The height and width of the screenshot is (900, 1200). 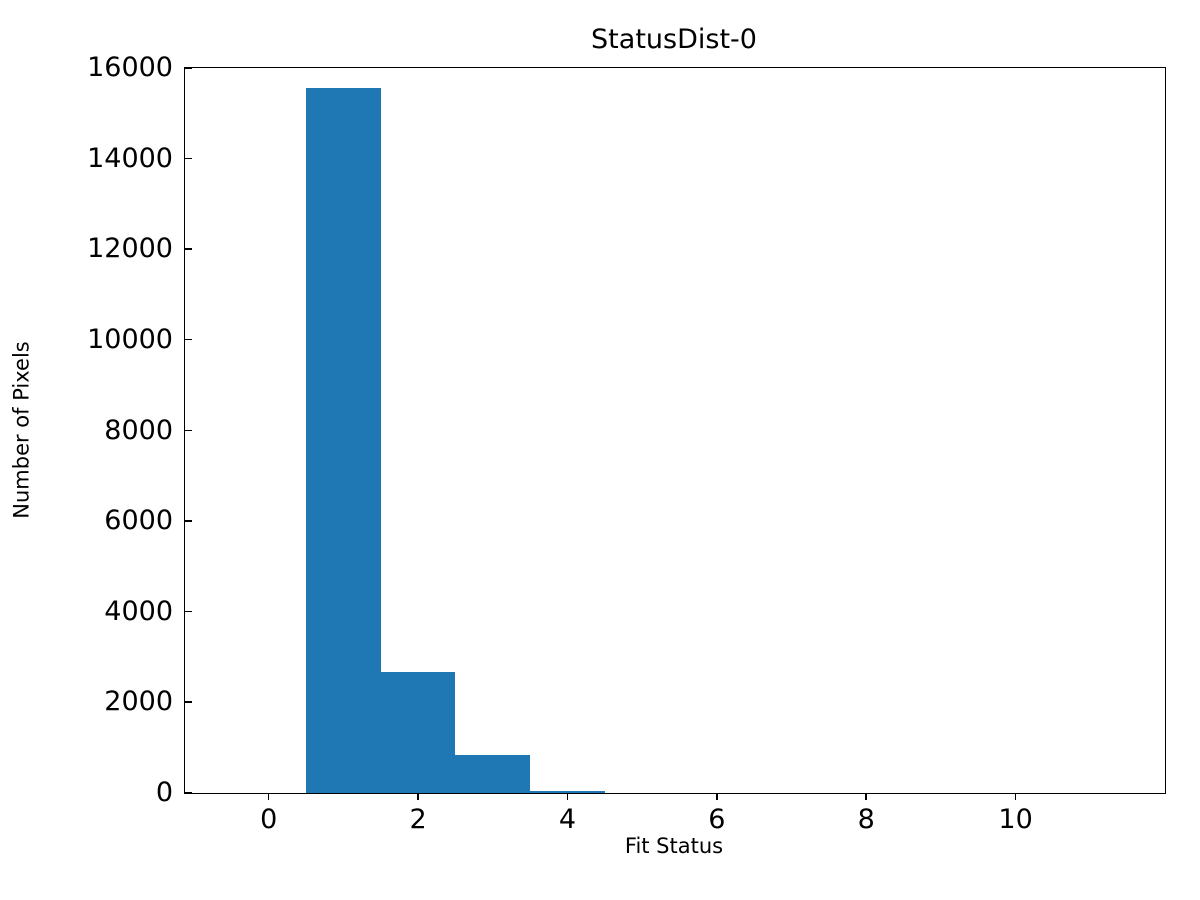 I want to click on x-tick-label: 6, so click(x=717, y=819).